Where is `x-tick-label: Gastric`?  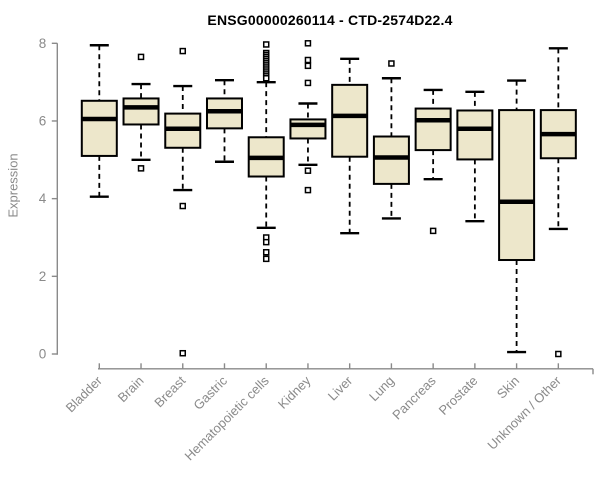
x-tick-label: Gastric is located at coordinates (210, 393).